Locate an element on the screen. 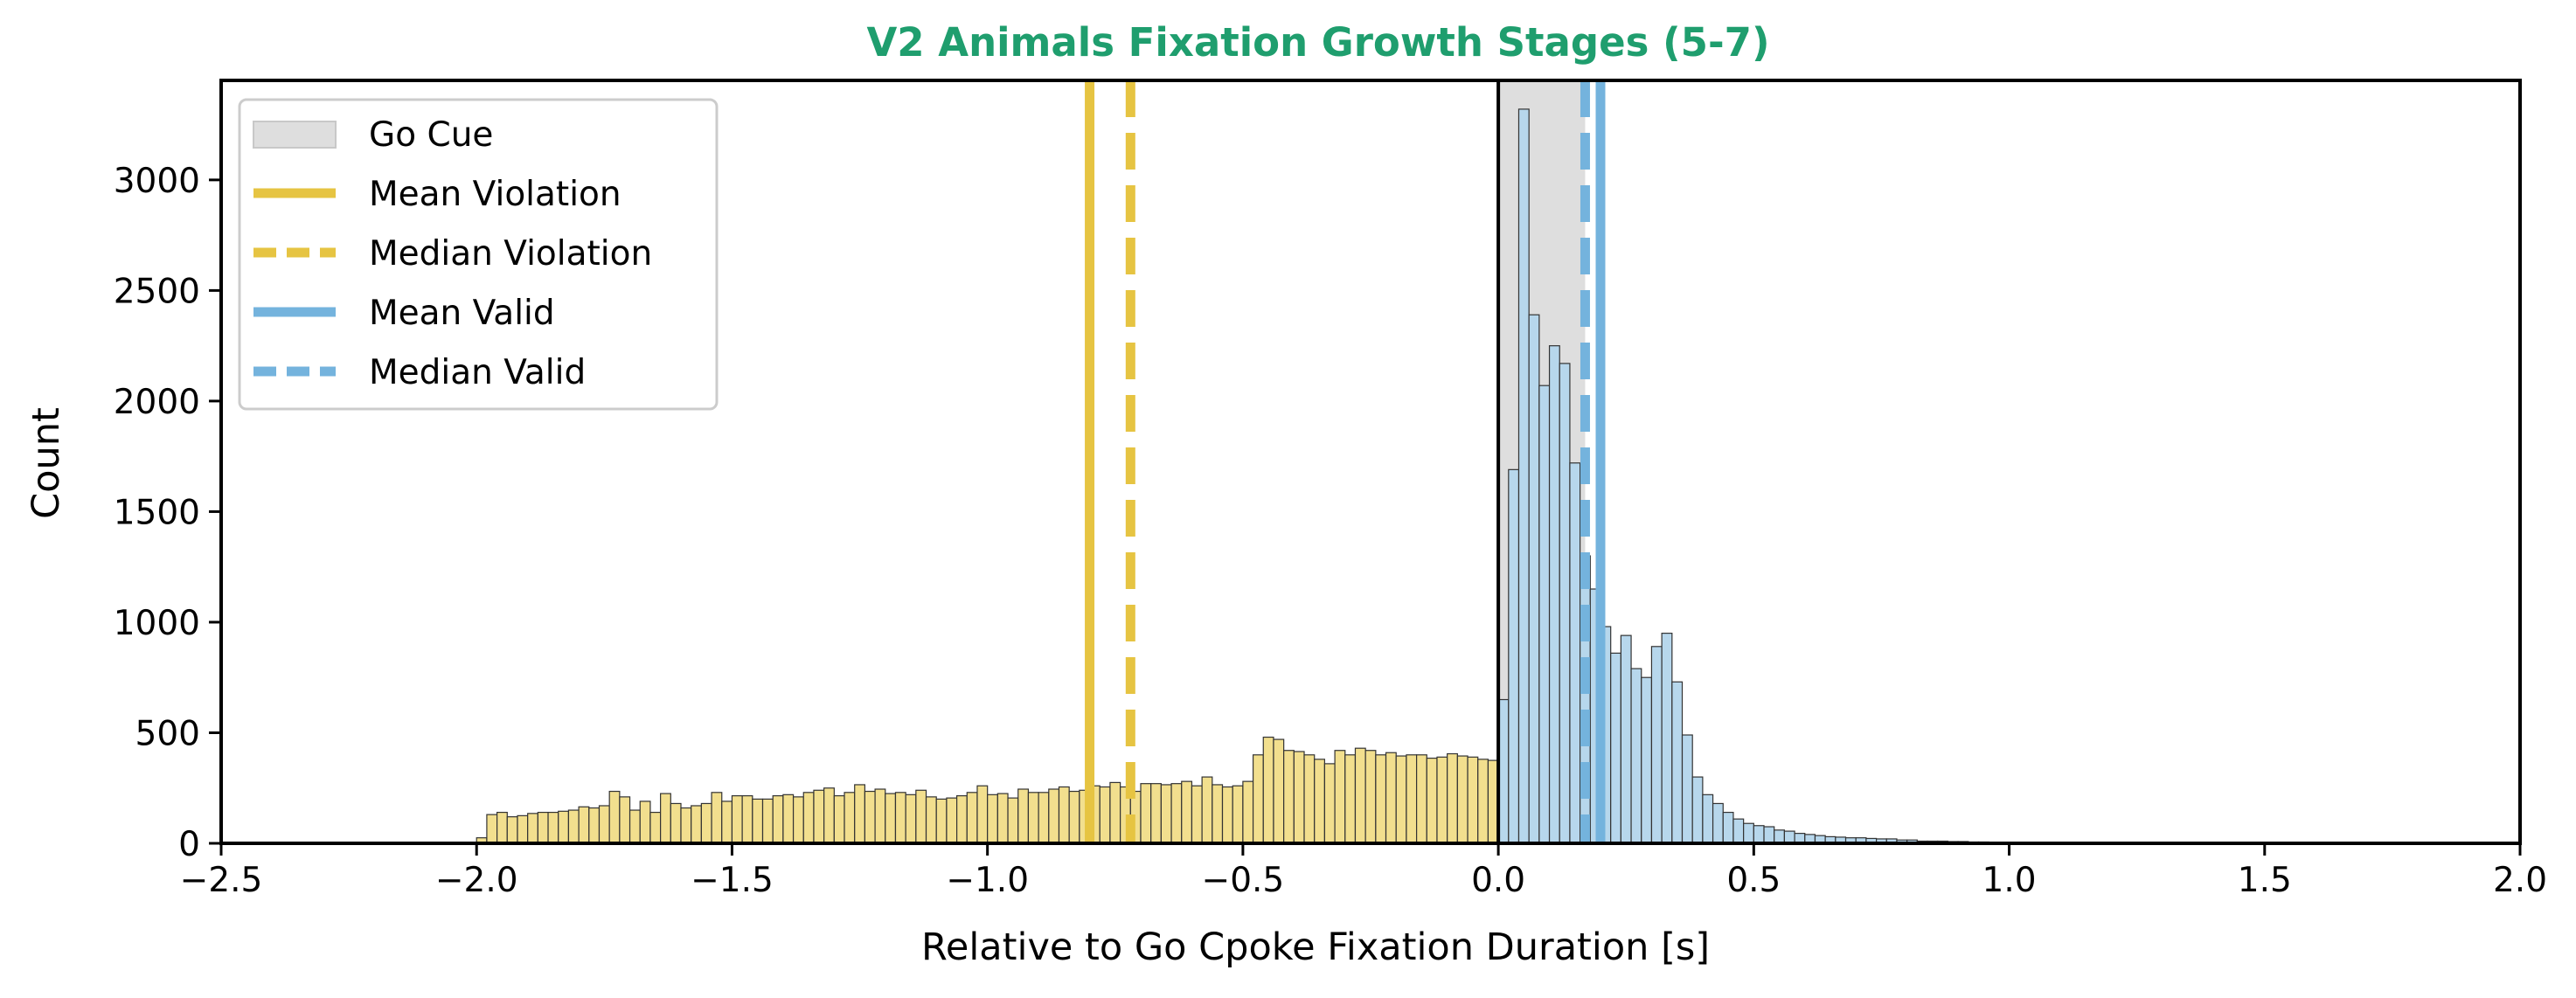  y-tick-label: 3000 is located at coordinates (157, 181).